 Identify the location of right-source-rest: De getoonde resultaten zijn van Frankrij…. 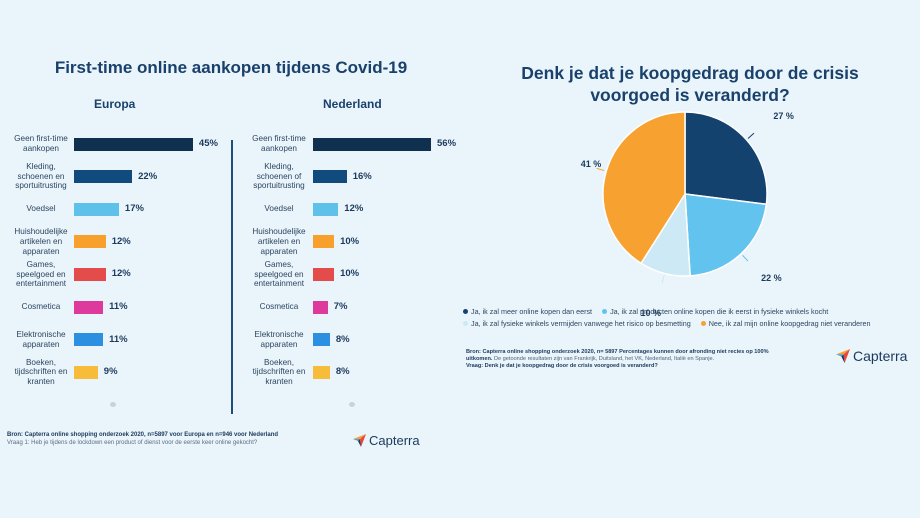
(603, 359).